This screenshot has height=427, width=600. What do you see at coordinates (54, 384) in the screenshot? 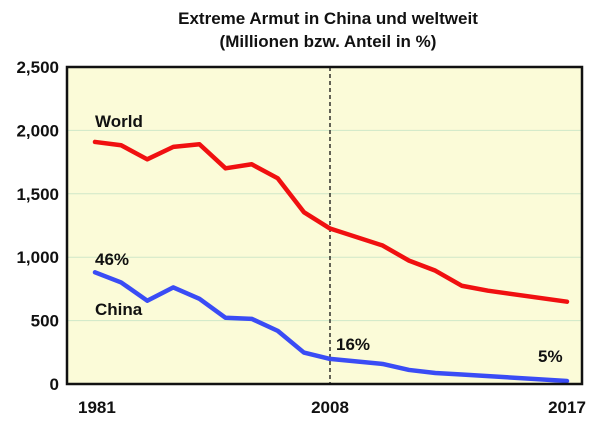
I see `y-tick-label: 0` at bounding box center [54, 384].